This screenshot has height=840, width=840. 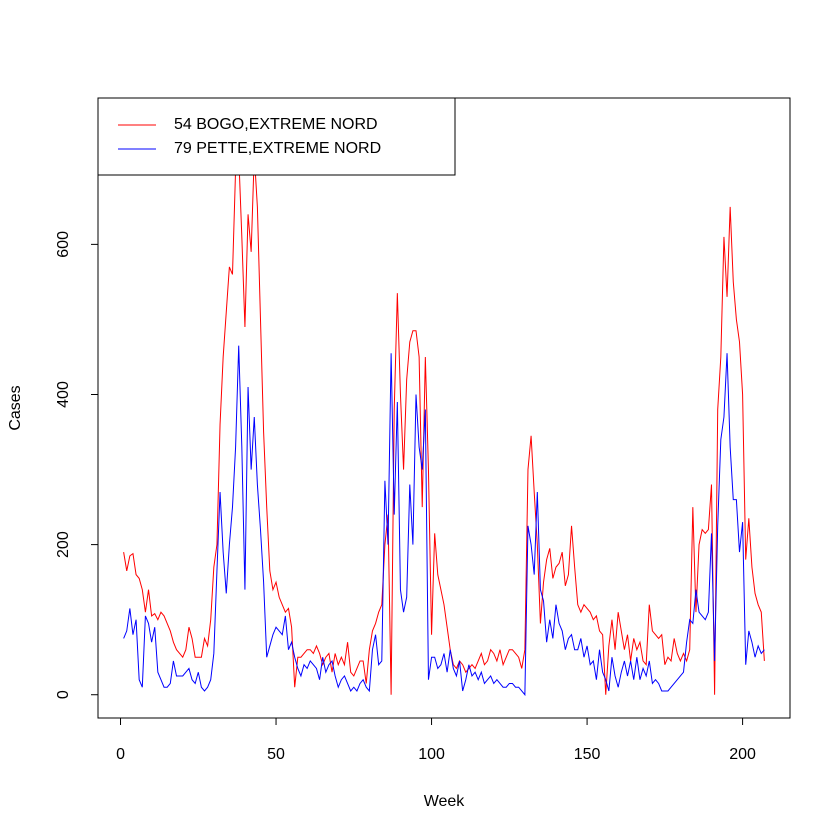 What do you see at coordinates (431, 754) in the screenshot?
I see `x-tick-label: 100` at bounding box center [431, 754].